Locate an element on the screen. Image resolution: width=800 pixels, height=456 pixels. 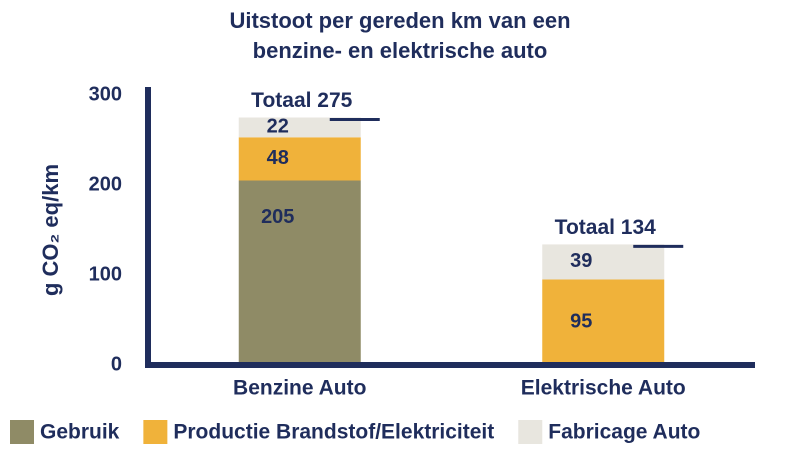
x-tick-label: Benzine Auto is located at coordinates (299, 388).